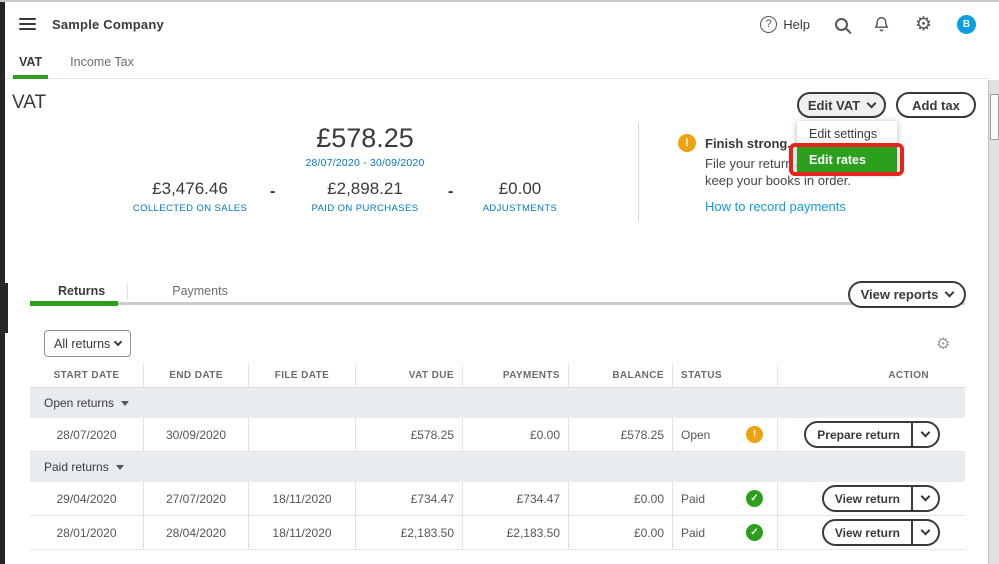 The width and height of the screenshot is (999, 564). I want to click on summary-paid: £2,898.21 PAID ON PURCHASES, so click(365, 196).